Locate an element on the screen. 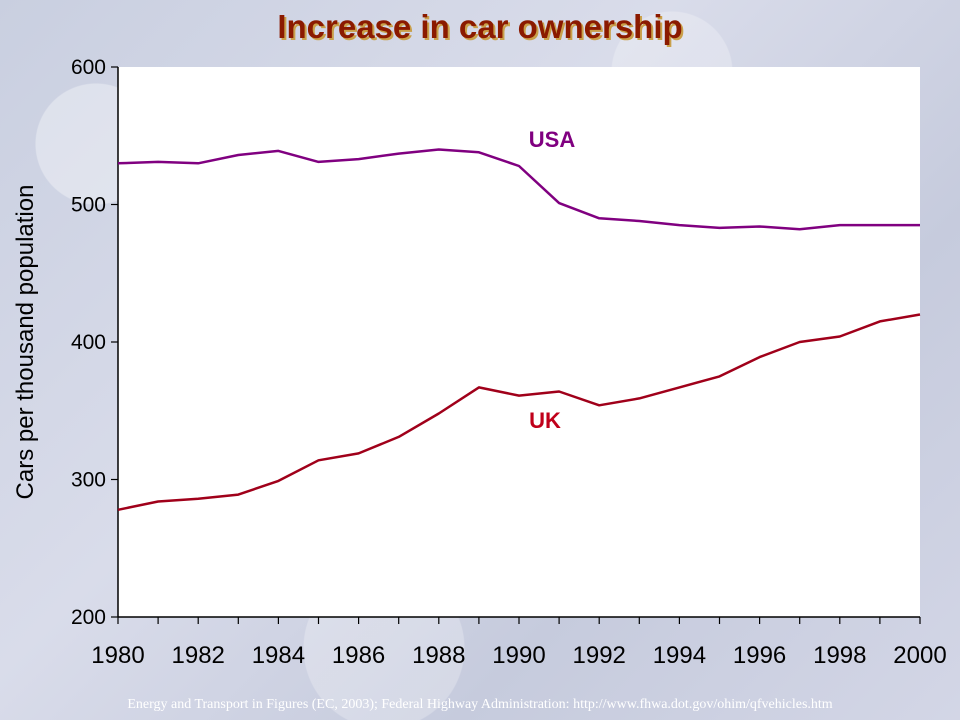  y-axis-label: Cars per thousand population is located at coordinates (25, 342).